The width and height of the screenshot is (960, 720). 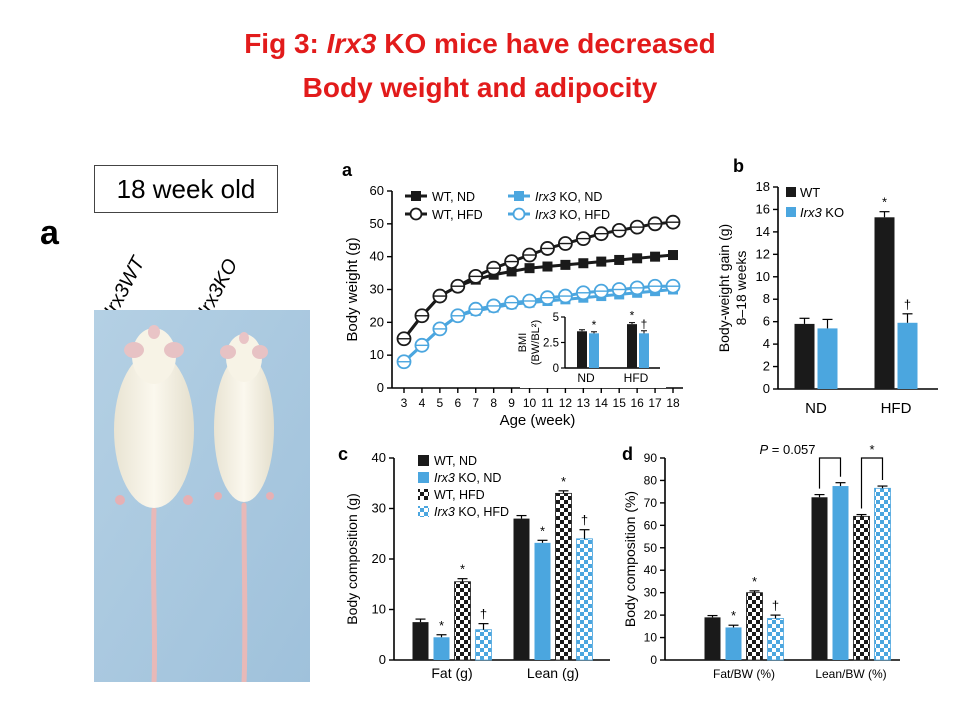 I want to click on x-tick-label: 18, so click(x=673, y=403).